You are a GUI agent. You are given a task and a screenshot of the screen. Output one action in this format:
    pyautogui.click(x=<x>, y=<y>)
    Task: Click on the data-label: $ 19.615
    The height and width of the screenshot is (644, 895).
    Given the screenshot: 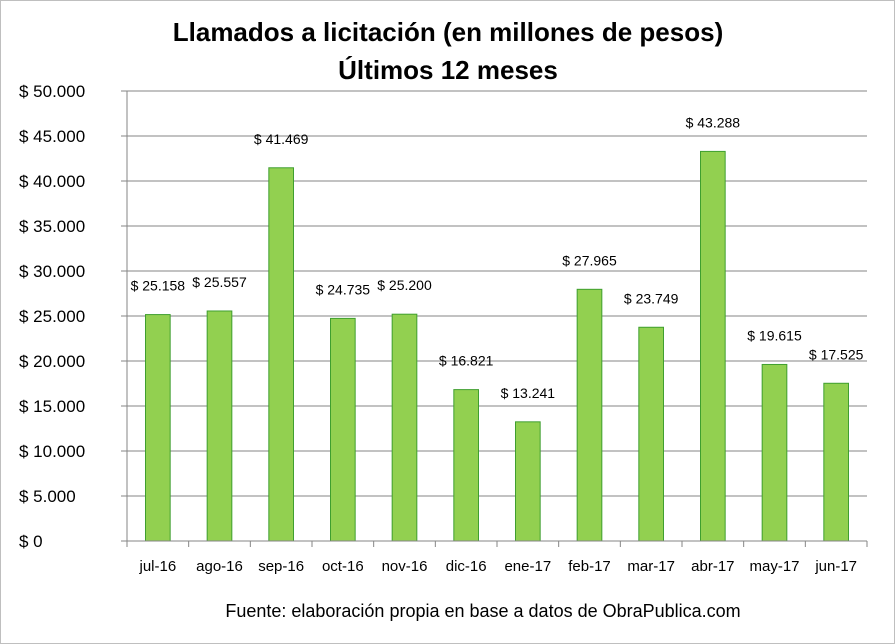 What is the action you would take?
    pyautogui.click(x=774, y=335)
    